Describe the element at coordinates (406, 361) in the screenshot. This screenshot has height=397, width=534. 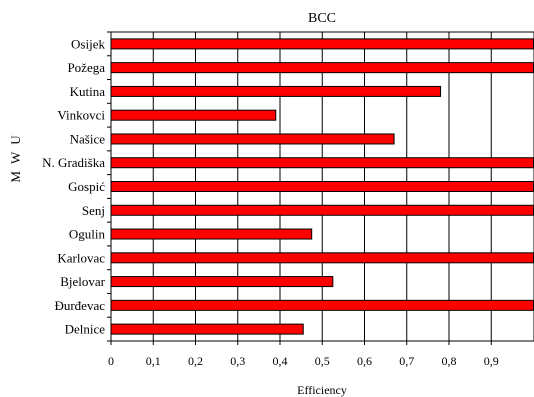
I see `x-tick-label: 0,7` at that location.